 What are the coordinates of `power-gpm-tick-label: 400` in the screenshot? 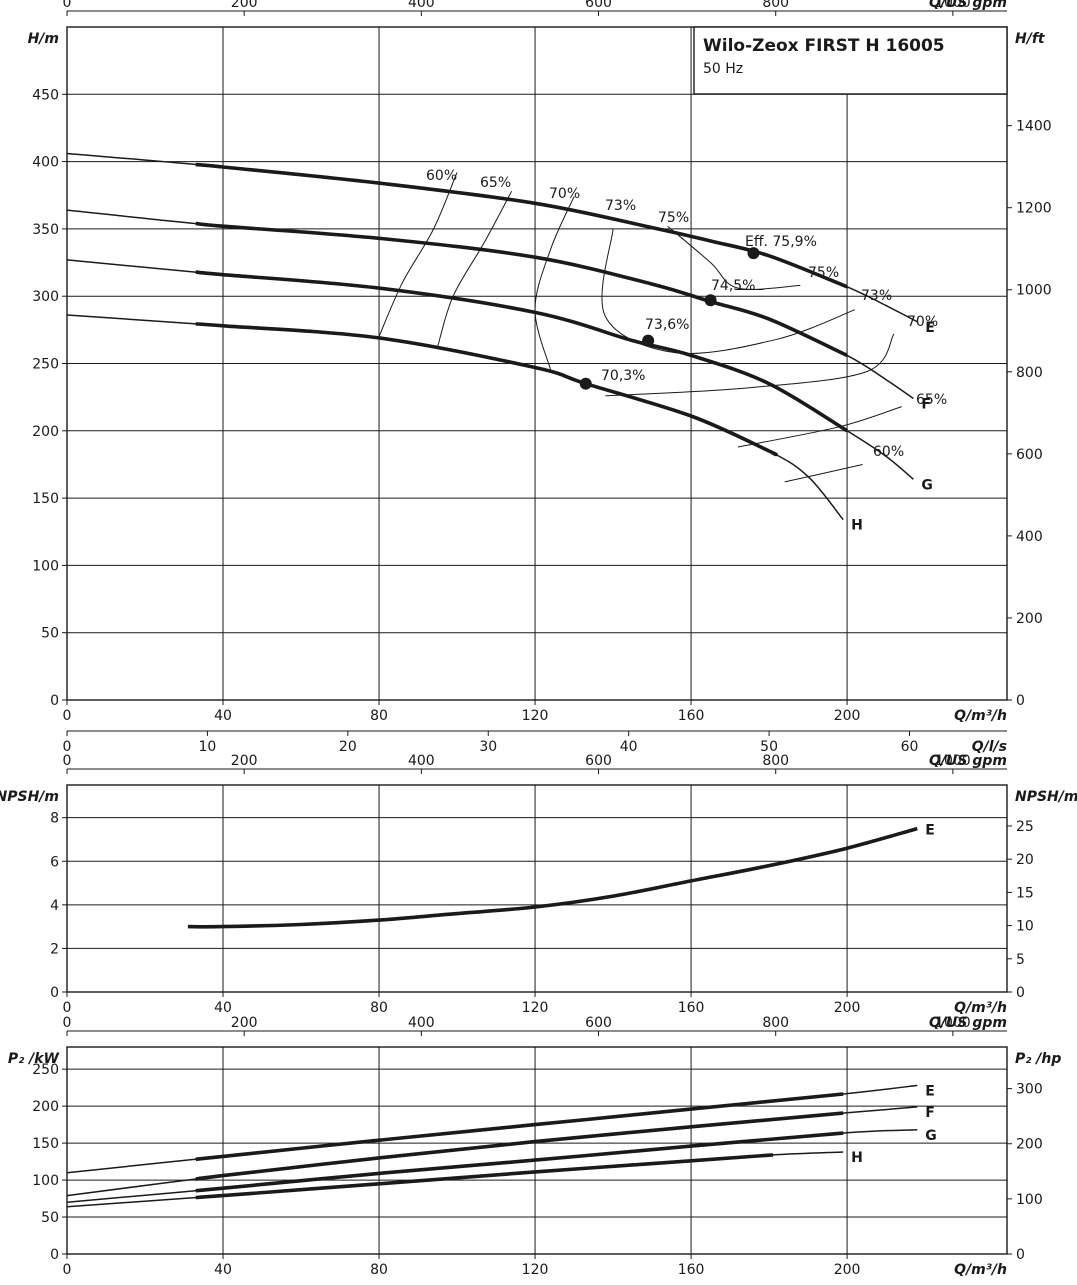 It's located at (421, 1023).